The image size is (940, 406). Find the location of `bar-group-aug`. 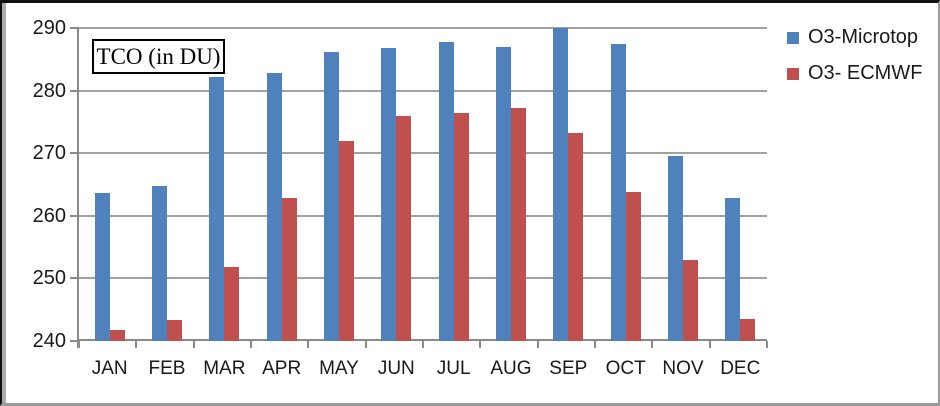

bar-group-aug is located at coordinates (510, 184).